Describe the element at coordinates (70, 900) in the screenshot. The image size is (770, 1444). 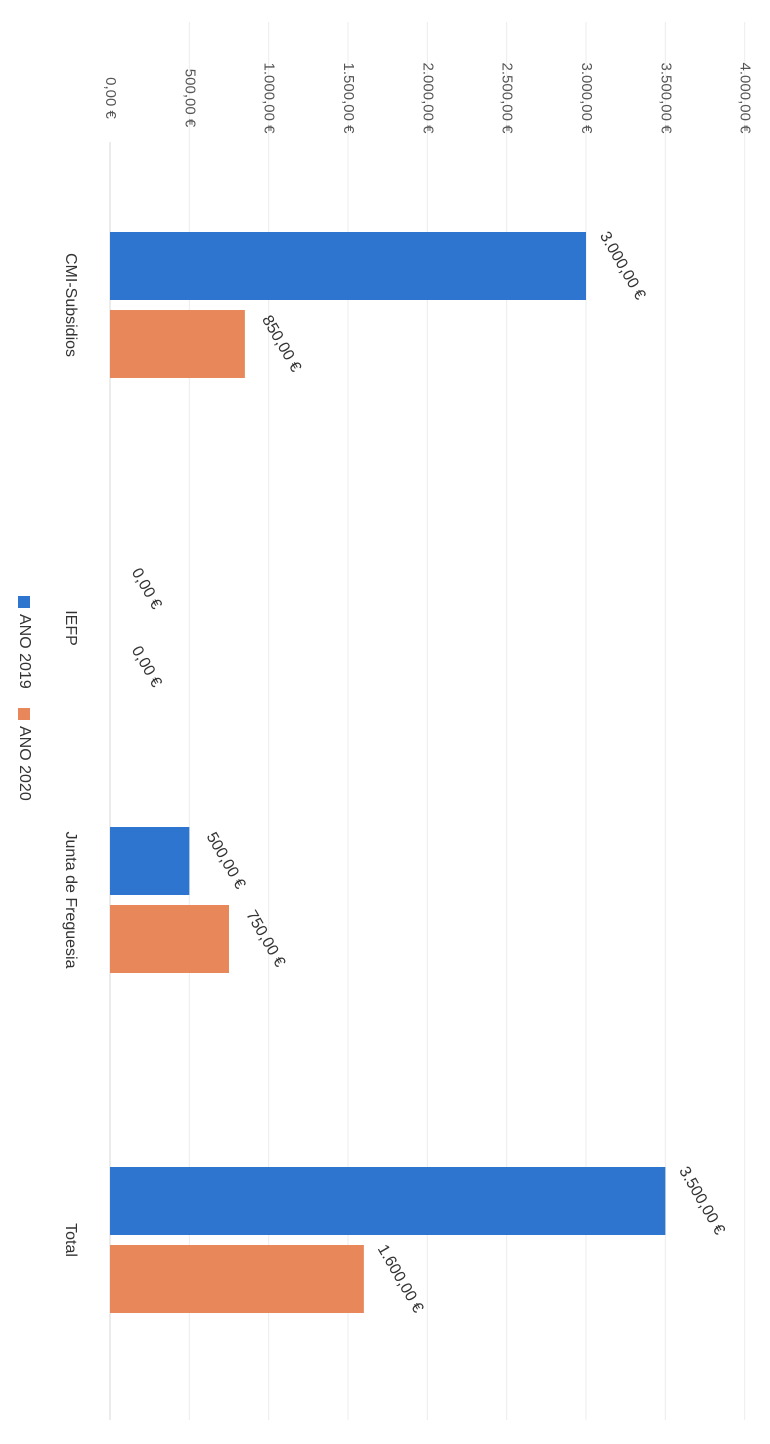
I see `category-label: Junta de Freguesia` at that location.